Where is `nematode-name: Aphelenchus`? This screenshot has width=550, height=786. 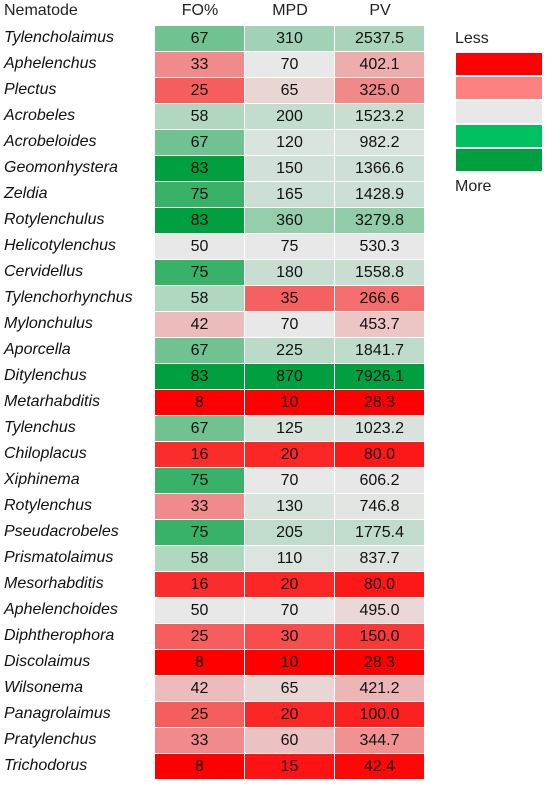 nematode-name: Aphelenchus is located at coordinates (50, 63).